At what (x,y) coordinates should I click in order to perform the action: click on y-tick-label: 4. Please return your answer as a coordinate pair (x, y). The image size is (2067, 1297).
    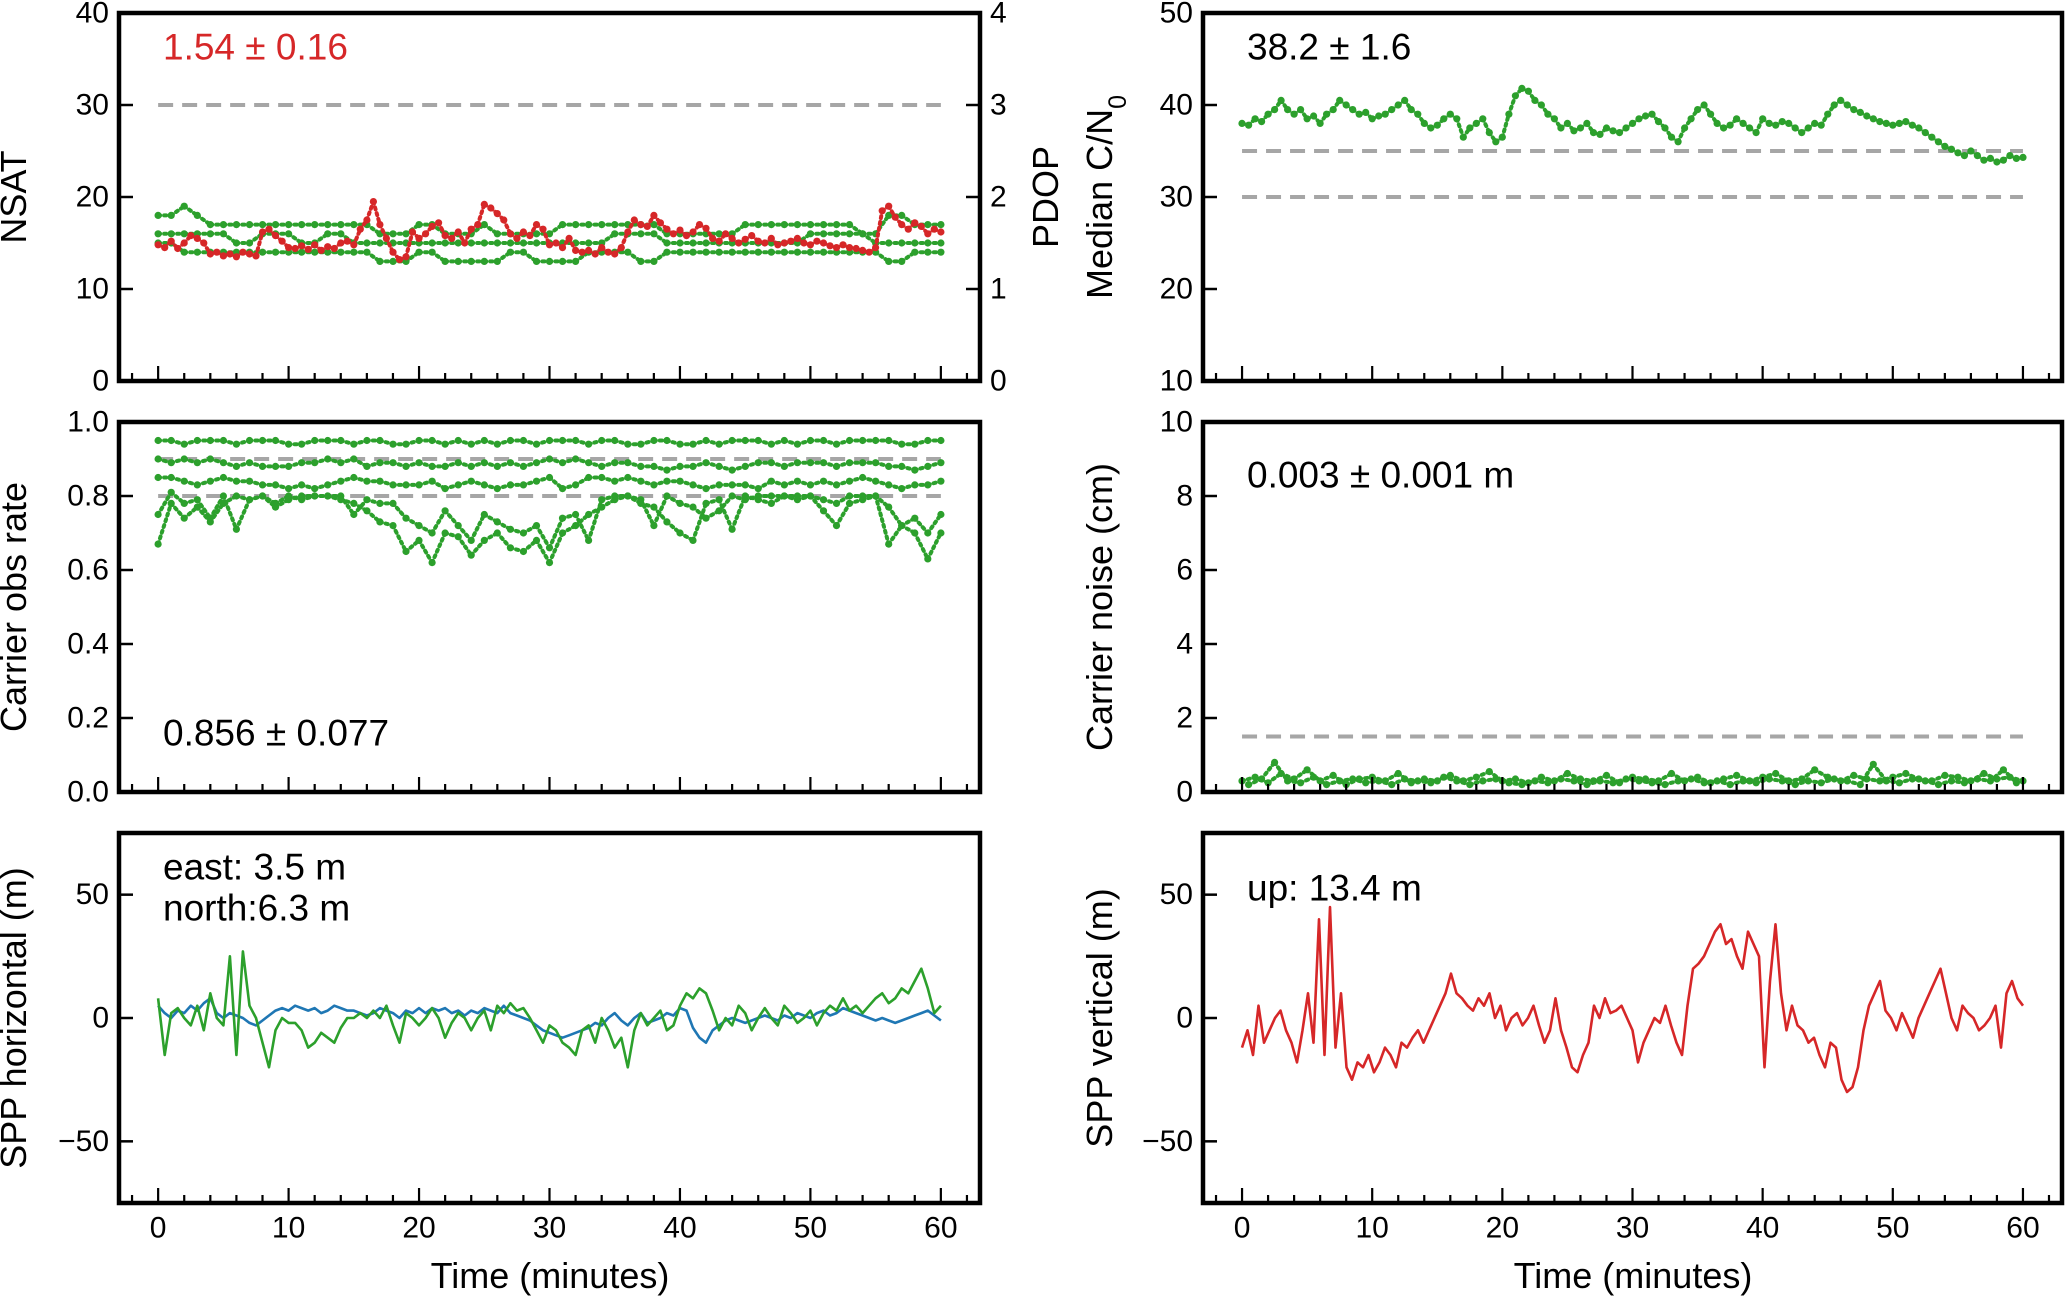
    Looking at the image, I should click on (1184, 644).